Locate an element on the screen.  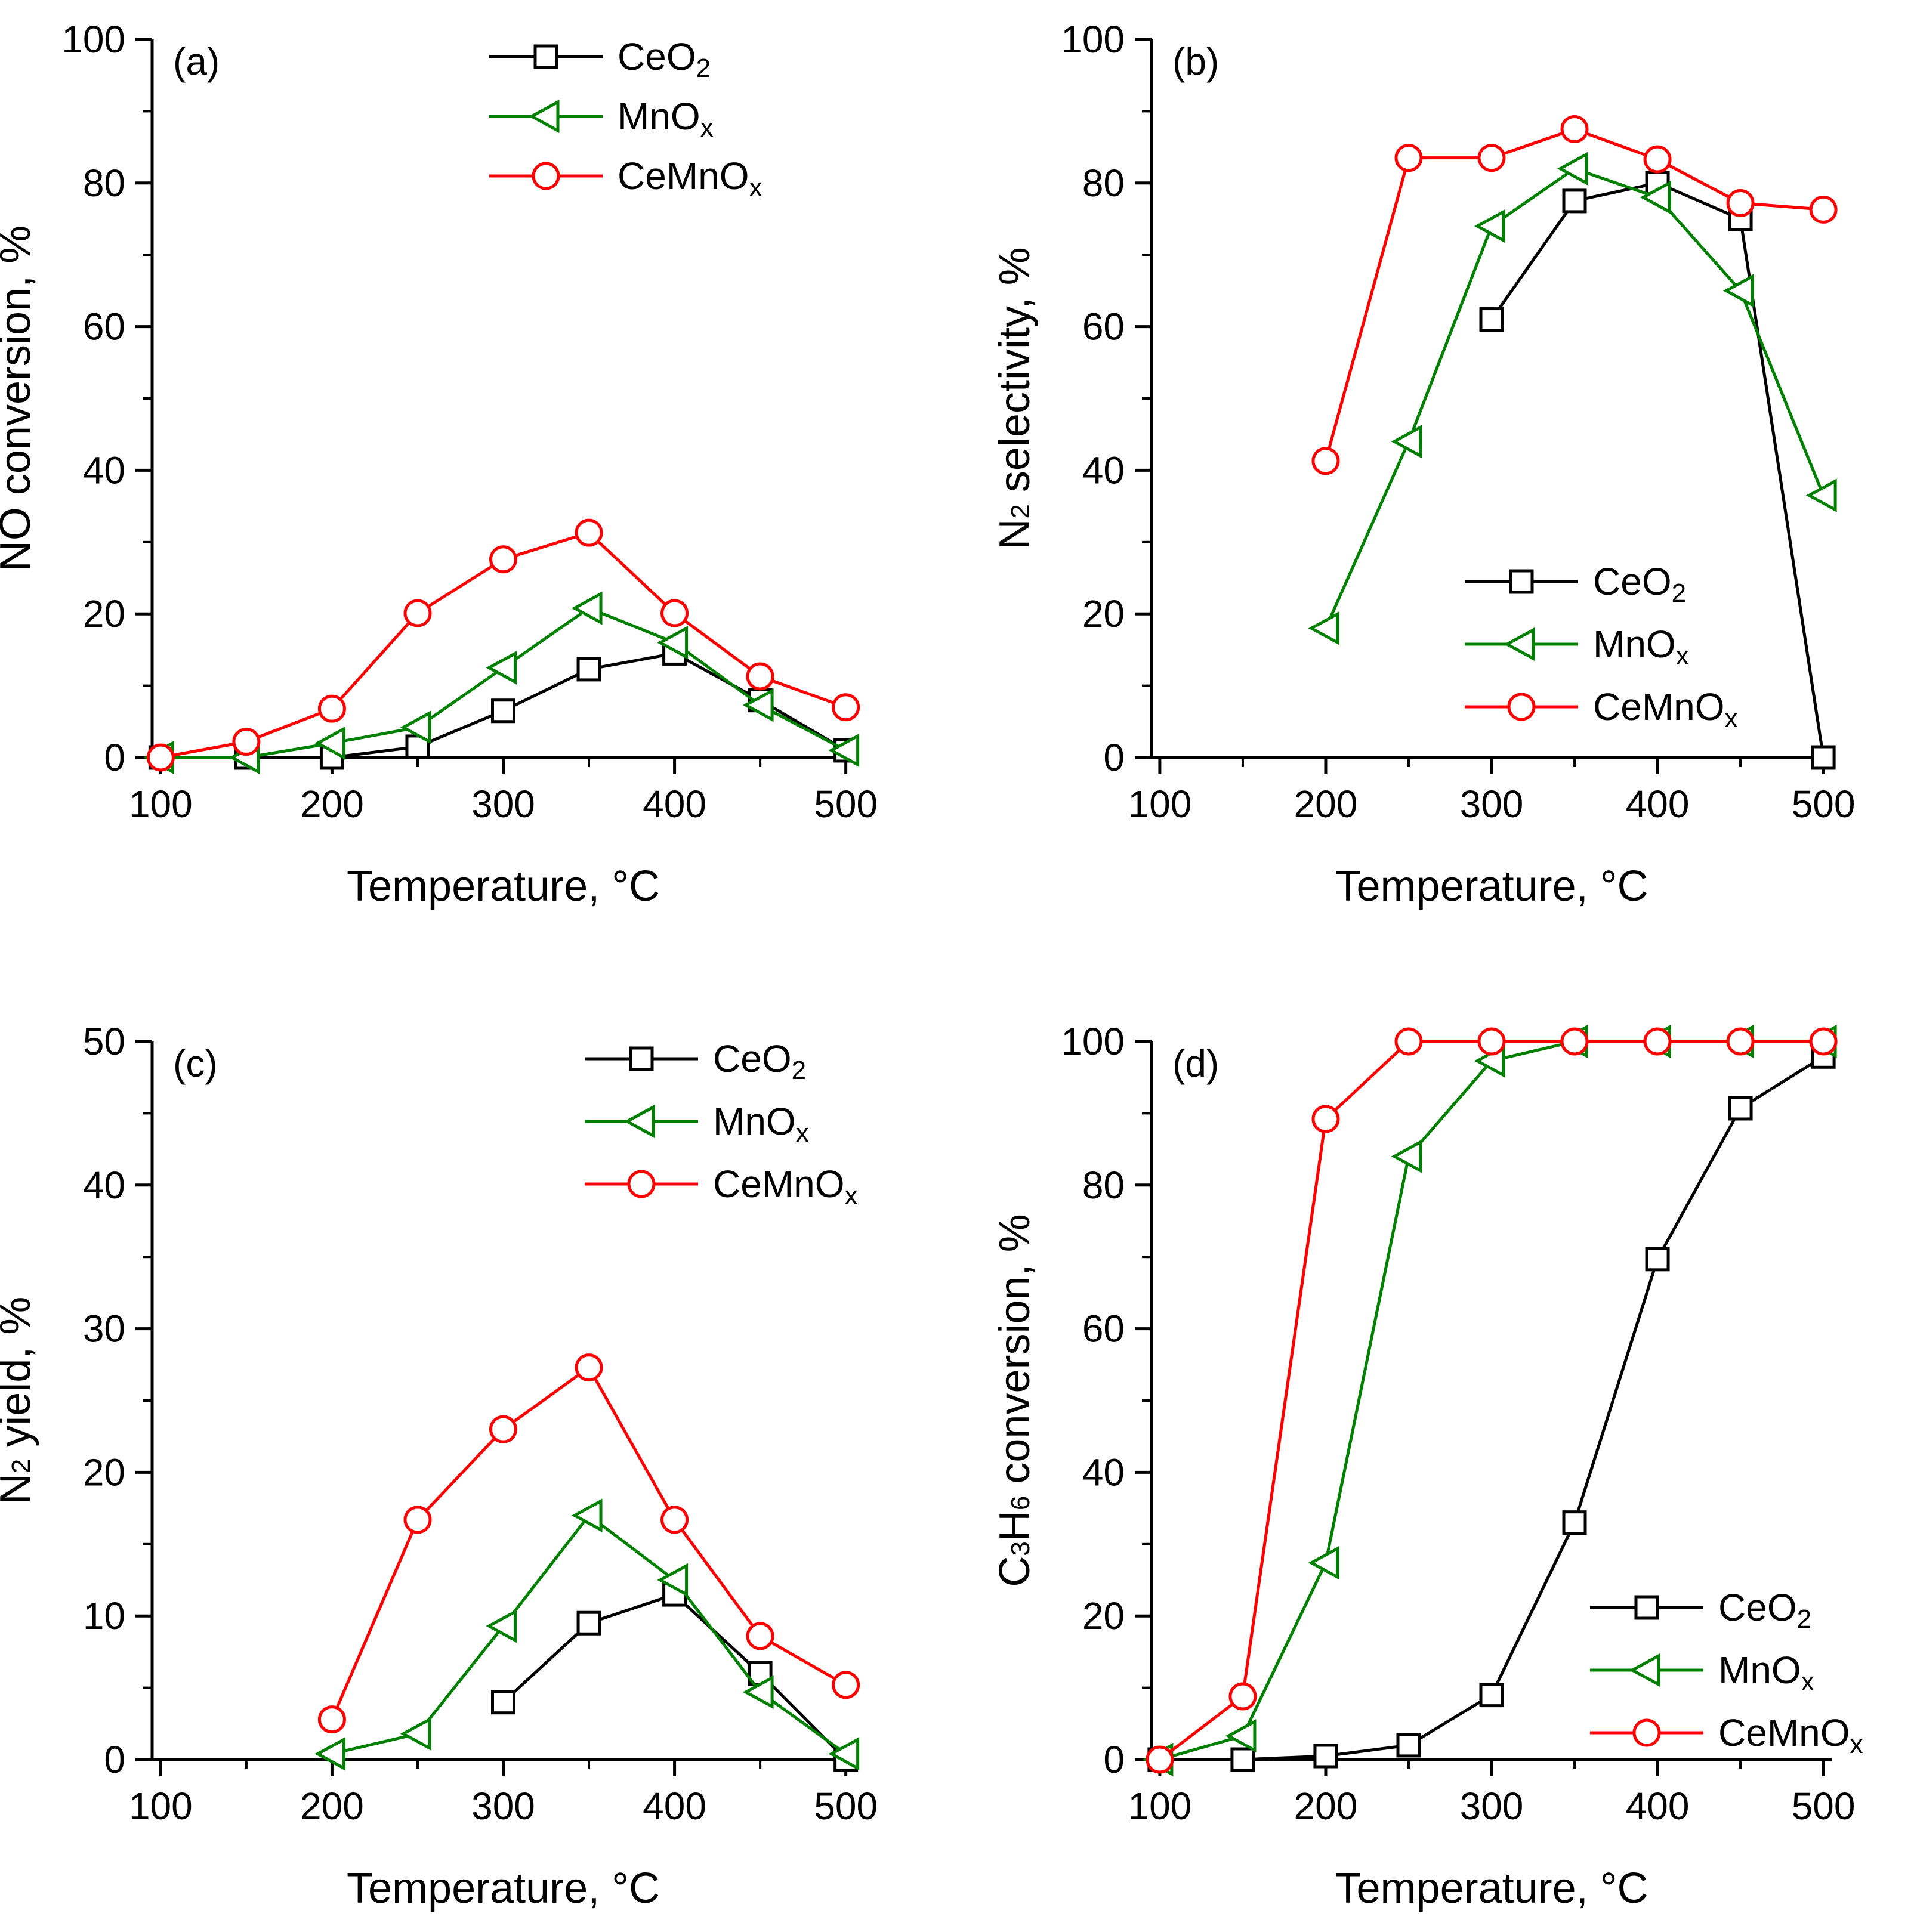
y-axis-title-part: N is located at coordinates (1015, 534).